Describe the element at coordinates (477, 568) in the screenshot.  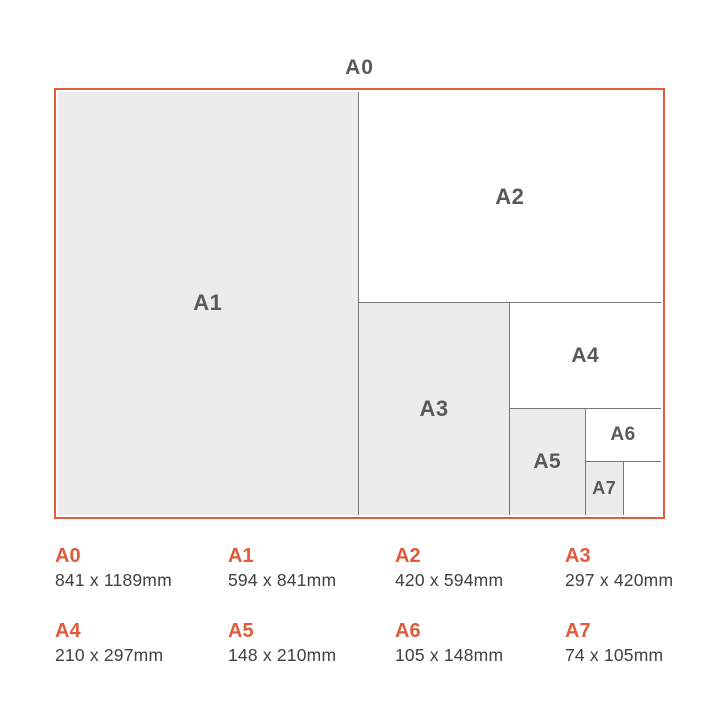
I see `legend-item-a2: A2 420 x 594mm` at that location.